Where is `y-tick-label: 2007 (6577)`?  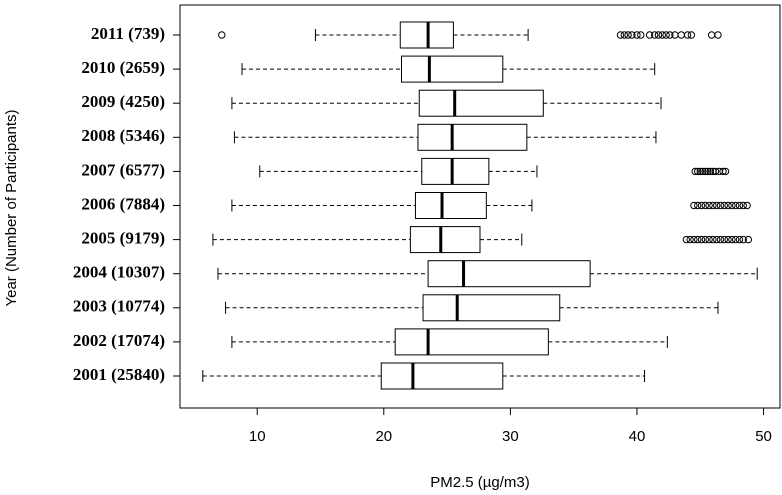
y-tick-label: 2007 (6577) is located at coordinates (123, 169).